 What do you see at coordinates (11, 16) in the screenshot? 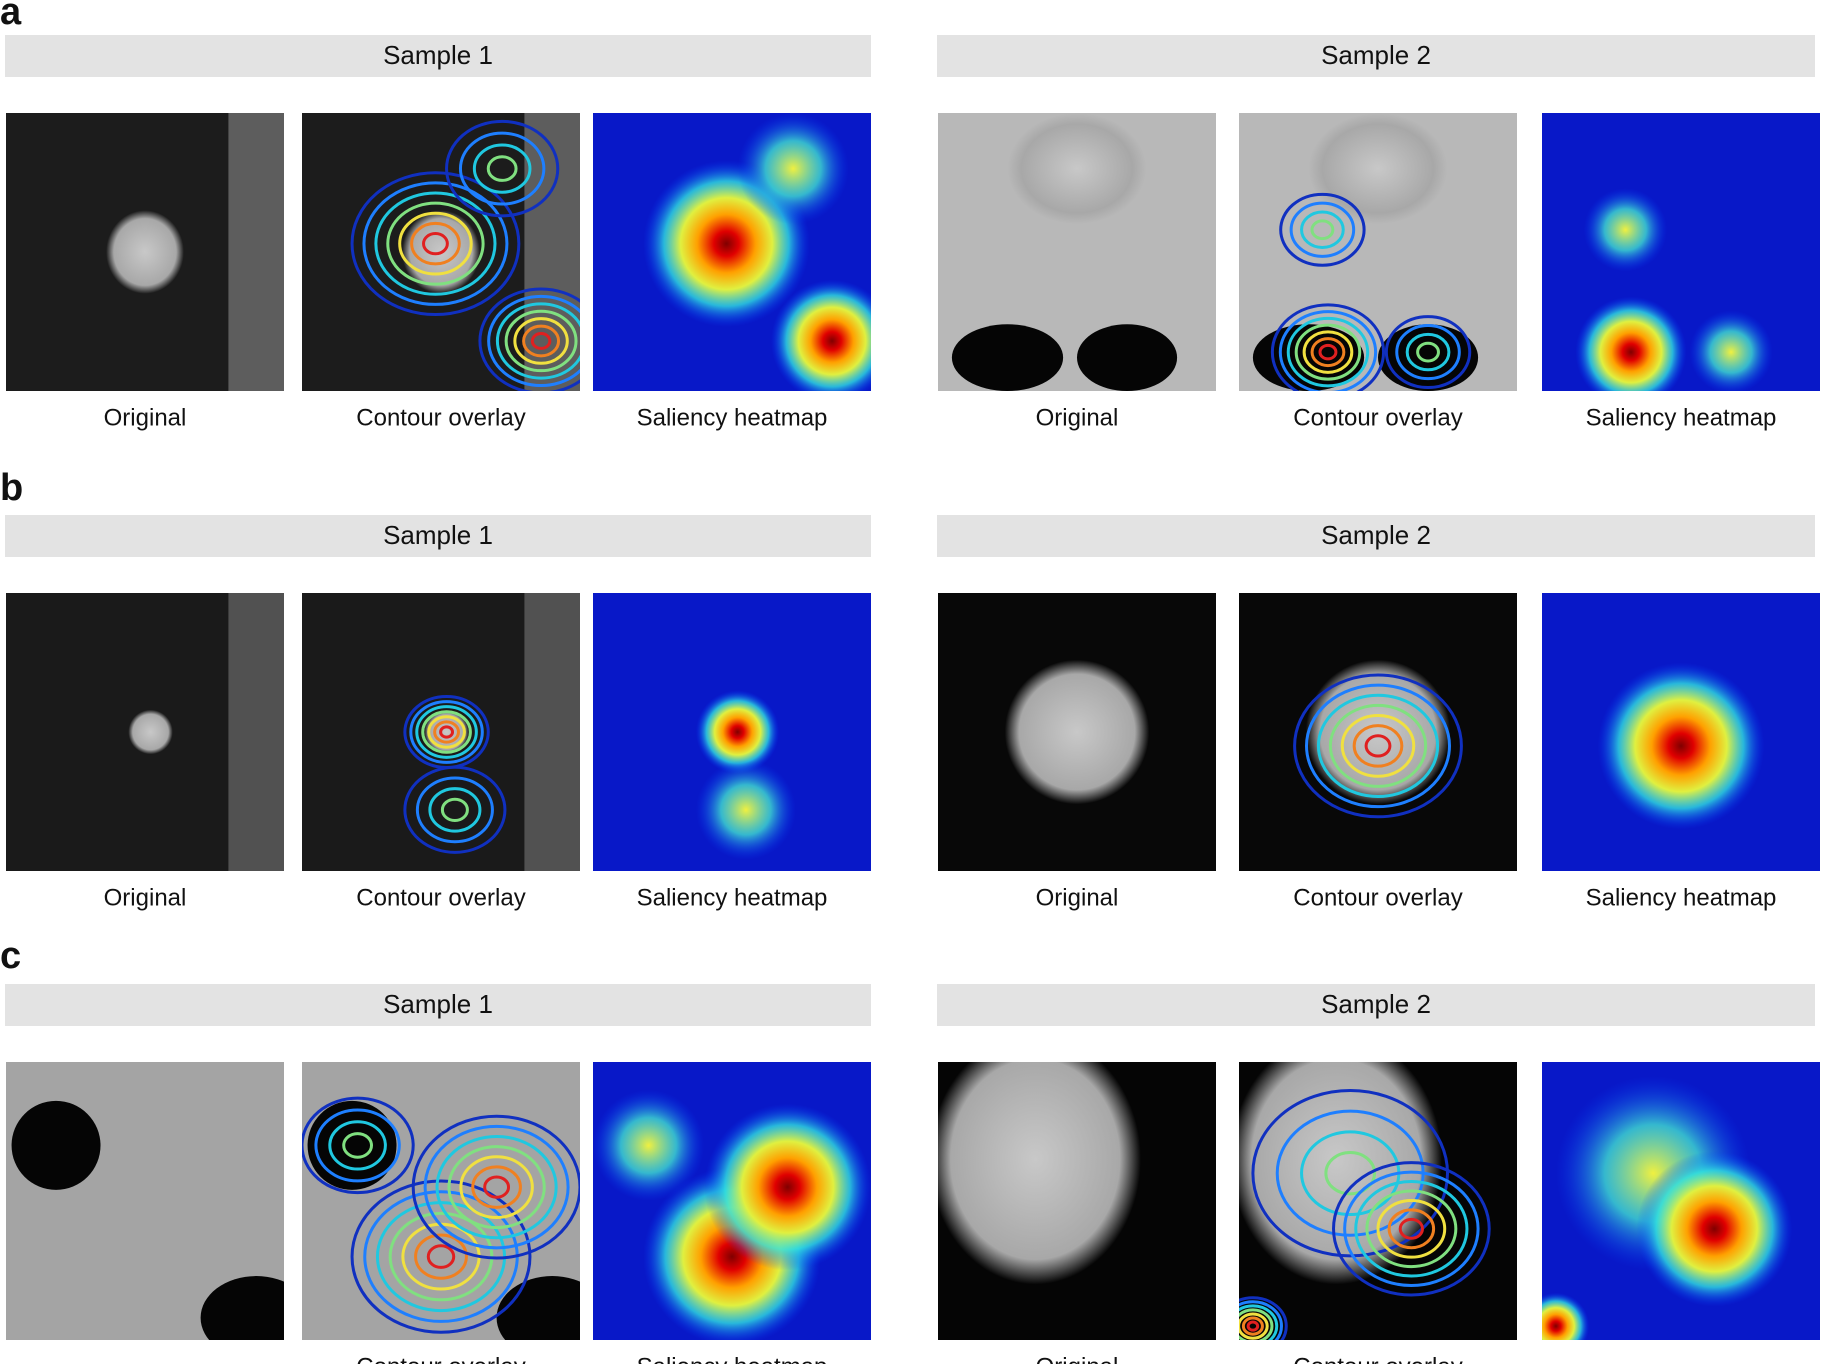
I see `panel-label: a` at bounding box center [11, 16].